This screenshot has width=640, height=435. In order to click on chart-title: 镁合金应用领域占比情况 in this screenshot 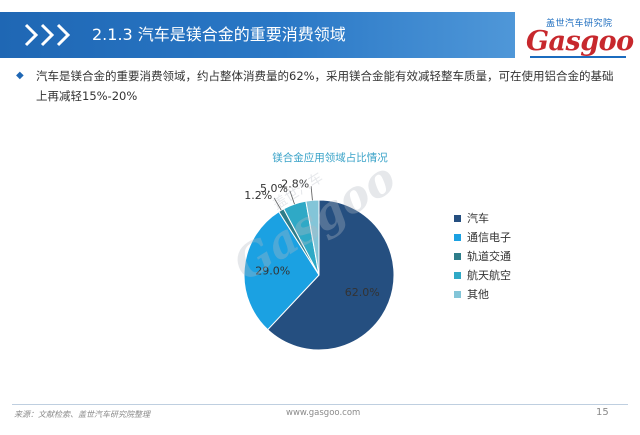, I will do `click(330, 157)`.